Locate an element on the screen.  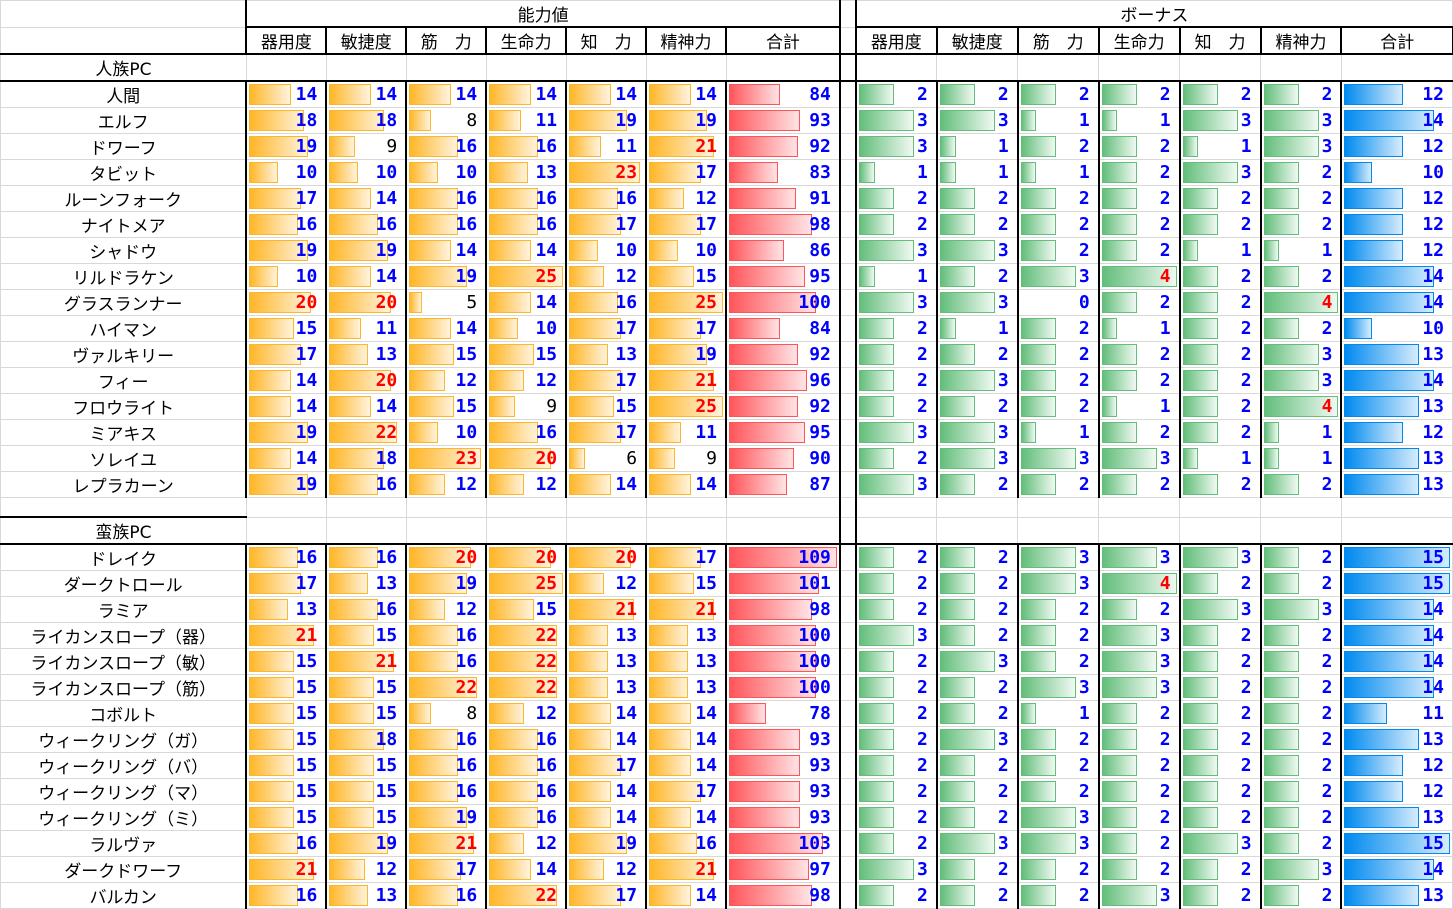
race-name: ソレイユ is located at coordinates (123, 458).